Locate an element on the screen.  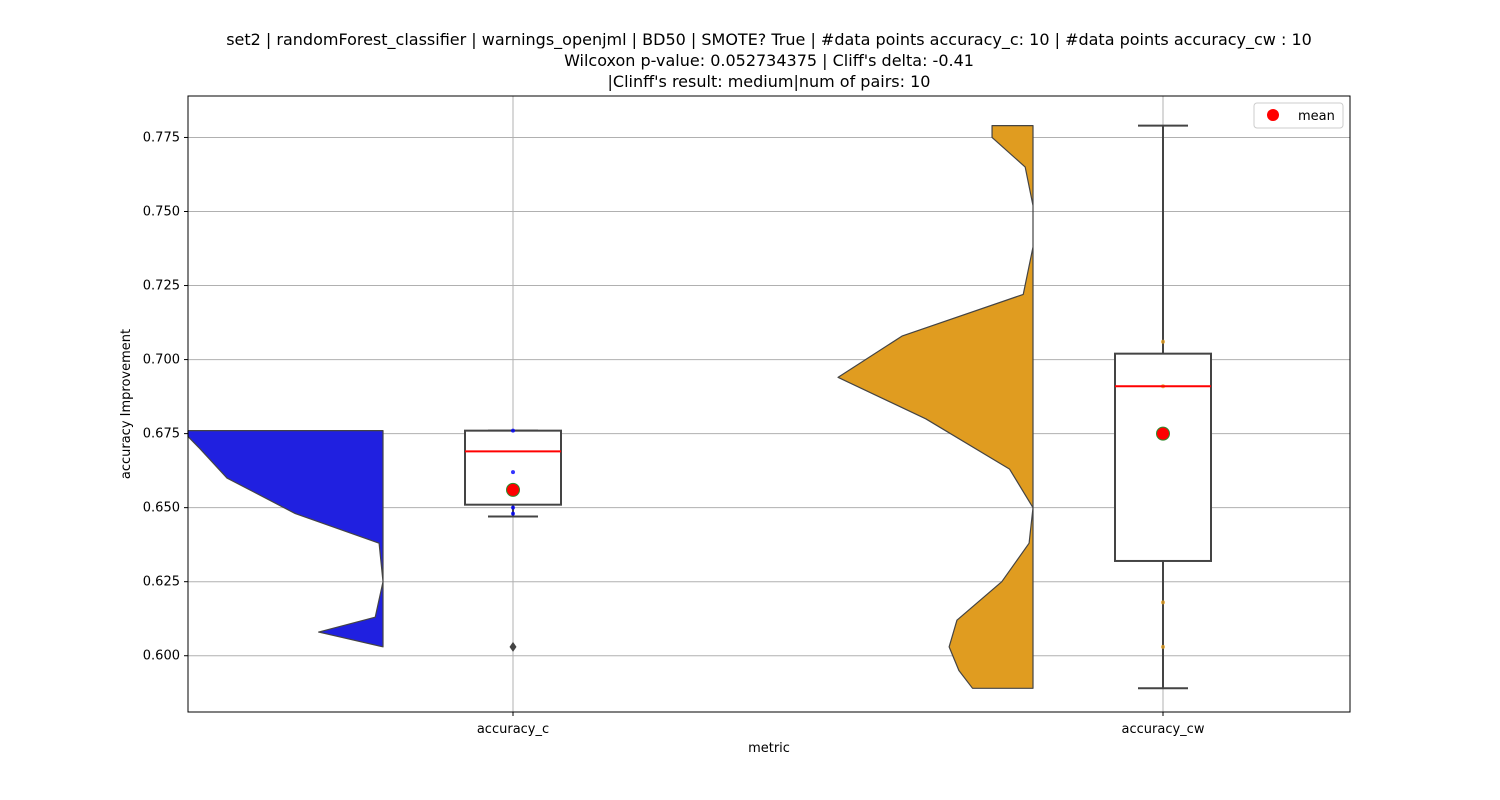
x-tick-label-accuracy_c: accuracy_c is located at coordinates (513, 729).